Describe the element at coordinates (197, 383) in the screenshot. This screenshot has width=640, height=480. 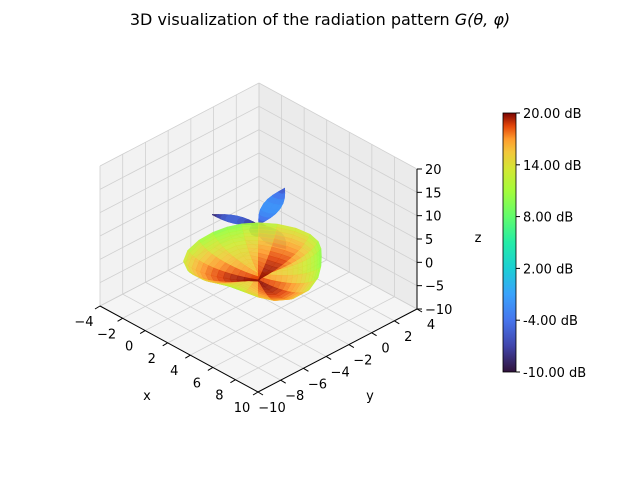
I see `x-tick-label: 6` at that location.